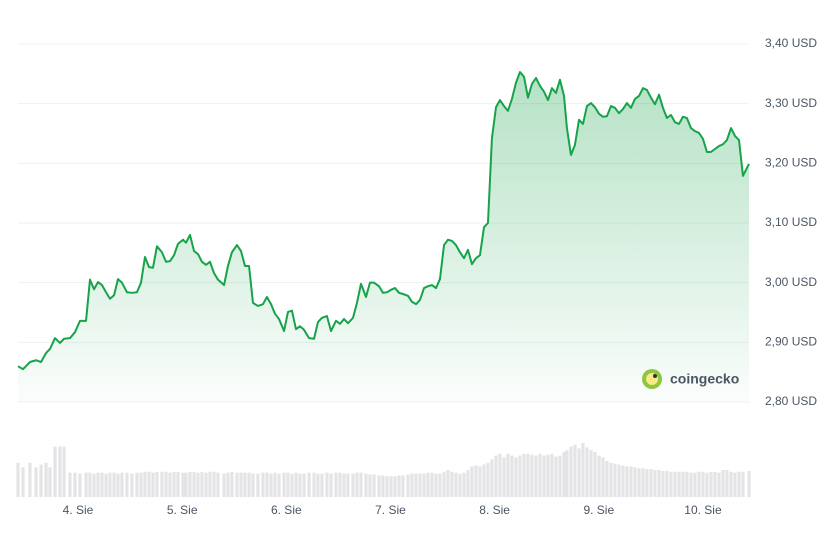 The height and width of the screenshot is (534, 833). I want to click on y-tick-label: 3,30 USD, so click(791, 103).